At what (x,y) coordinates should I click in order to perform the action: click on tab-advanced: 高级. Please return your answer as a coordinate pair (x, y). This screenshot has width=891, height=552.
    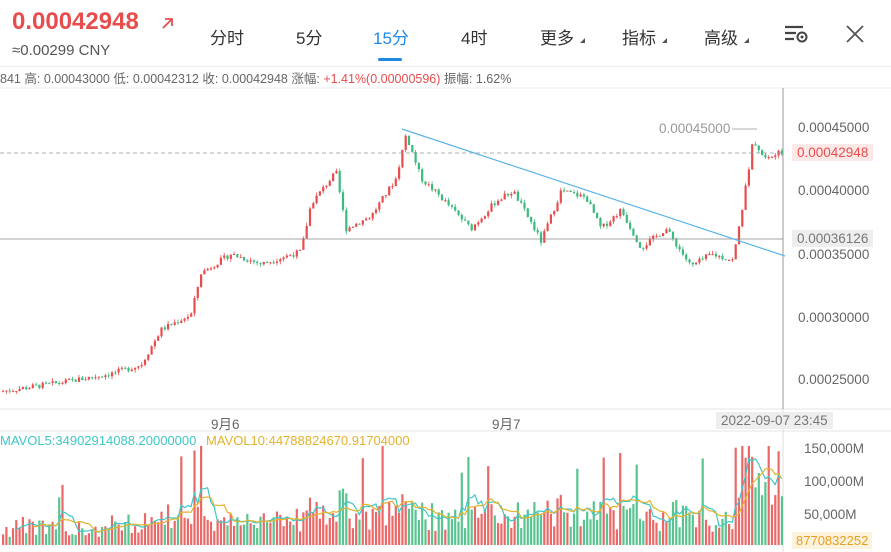
    Looking at the image, I should click on (721, 38).